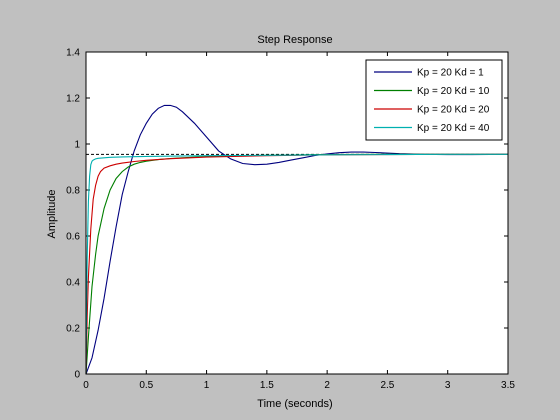 The height and width of the screenshot is (420, 560). I want to click on y-tick-label: 1, so click(77, 145).